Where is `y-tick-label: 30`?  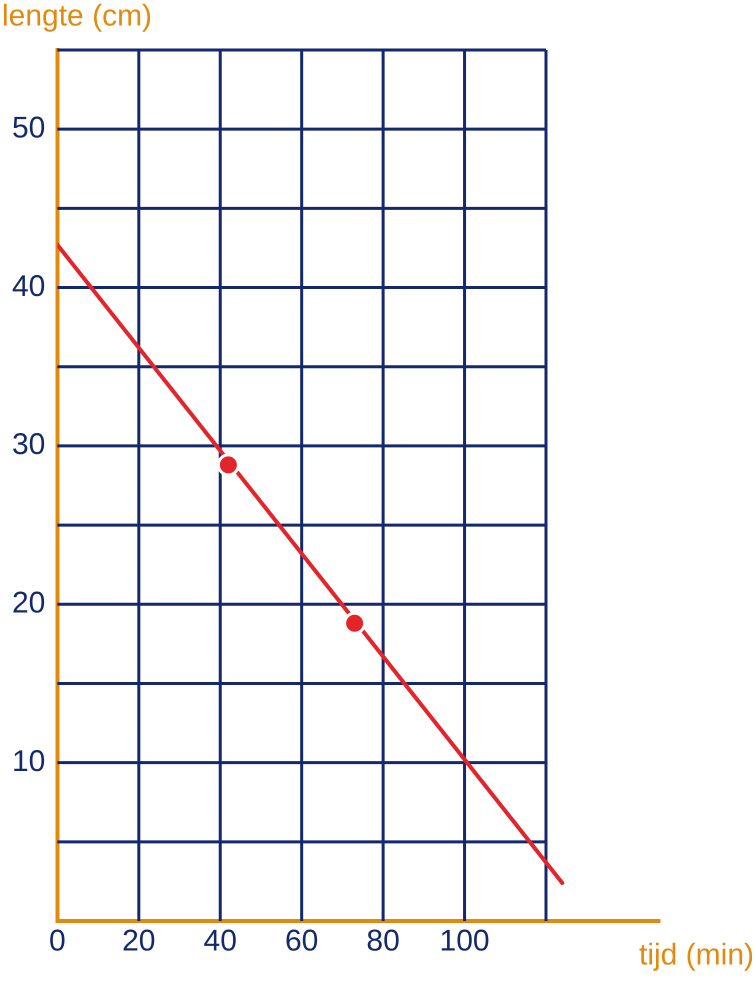 y-tick-label: 30 is located at coordinates (29, 445).